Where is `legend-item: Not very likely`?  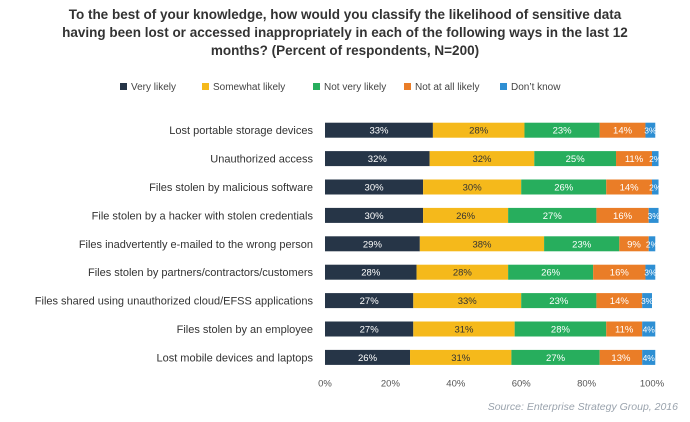
legend-item: Not very likely is located at coordinates (349, 87).